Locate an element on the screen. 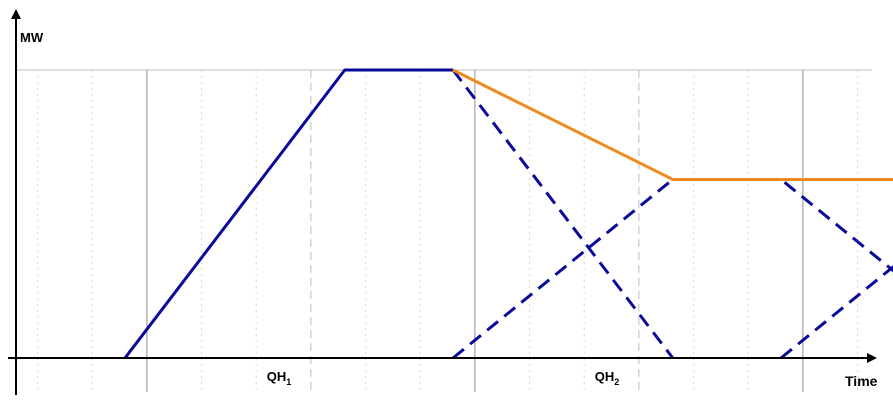 This screenshot has width=893, height=403. y-axis-label: MW is located at coordinates (32, 37).